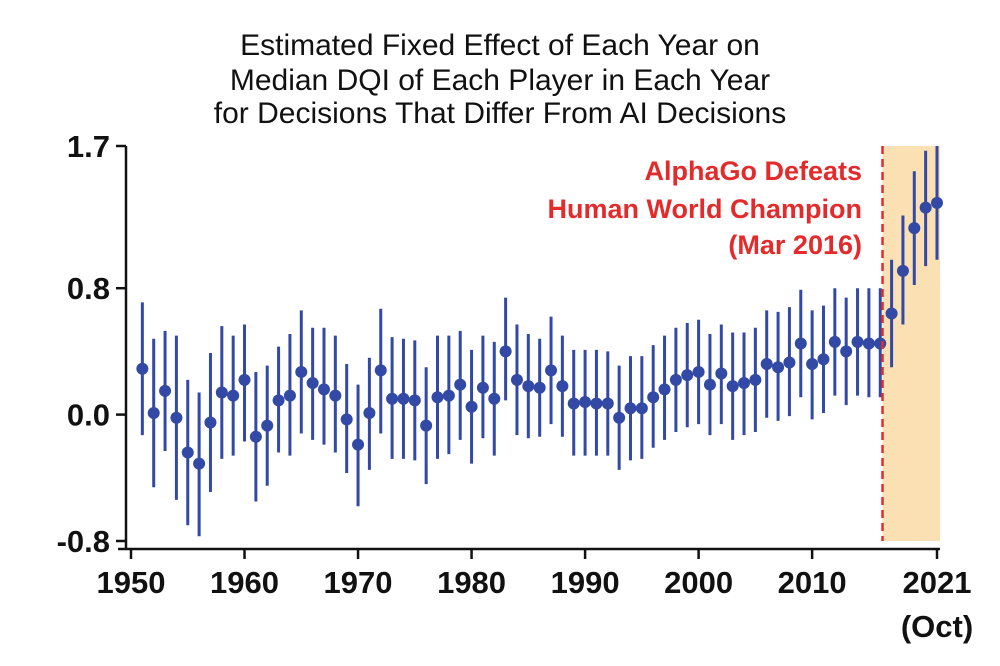  I want to click on annotation-line-2: Human World Champion, so click(705, 209).